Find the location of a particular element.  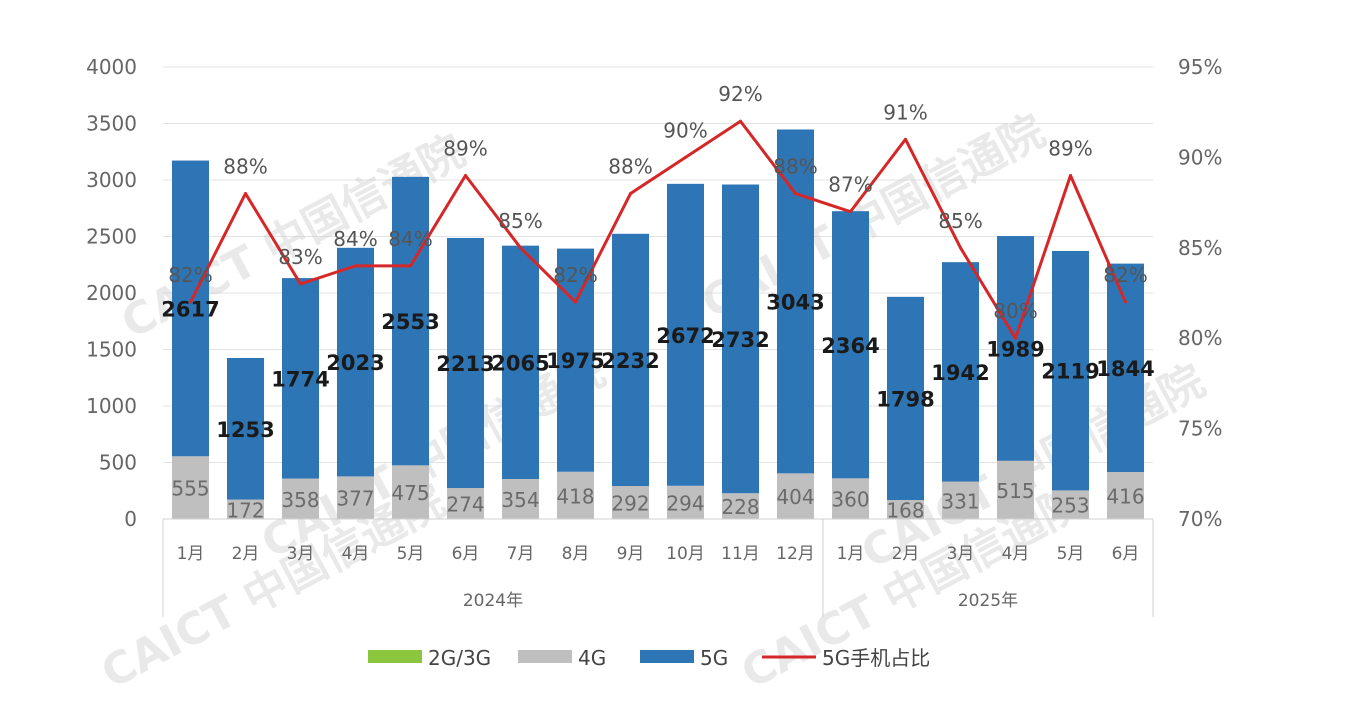

bar-label-4g: 515 is located at coordinates (1015, 491).